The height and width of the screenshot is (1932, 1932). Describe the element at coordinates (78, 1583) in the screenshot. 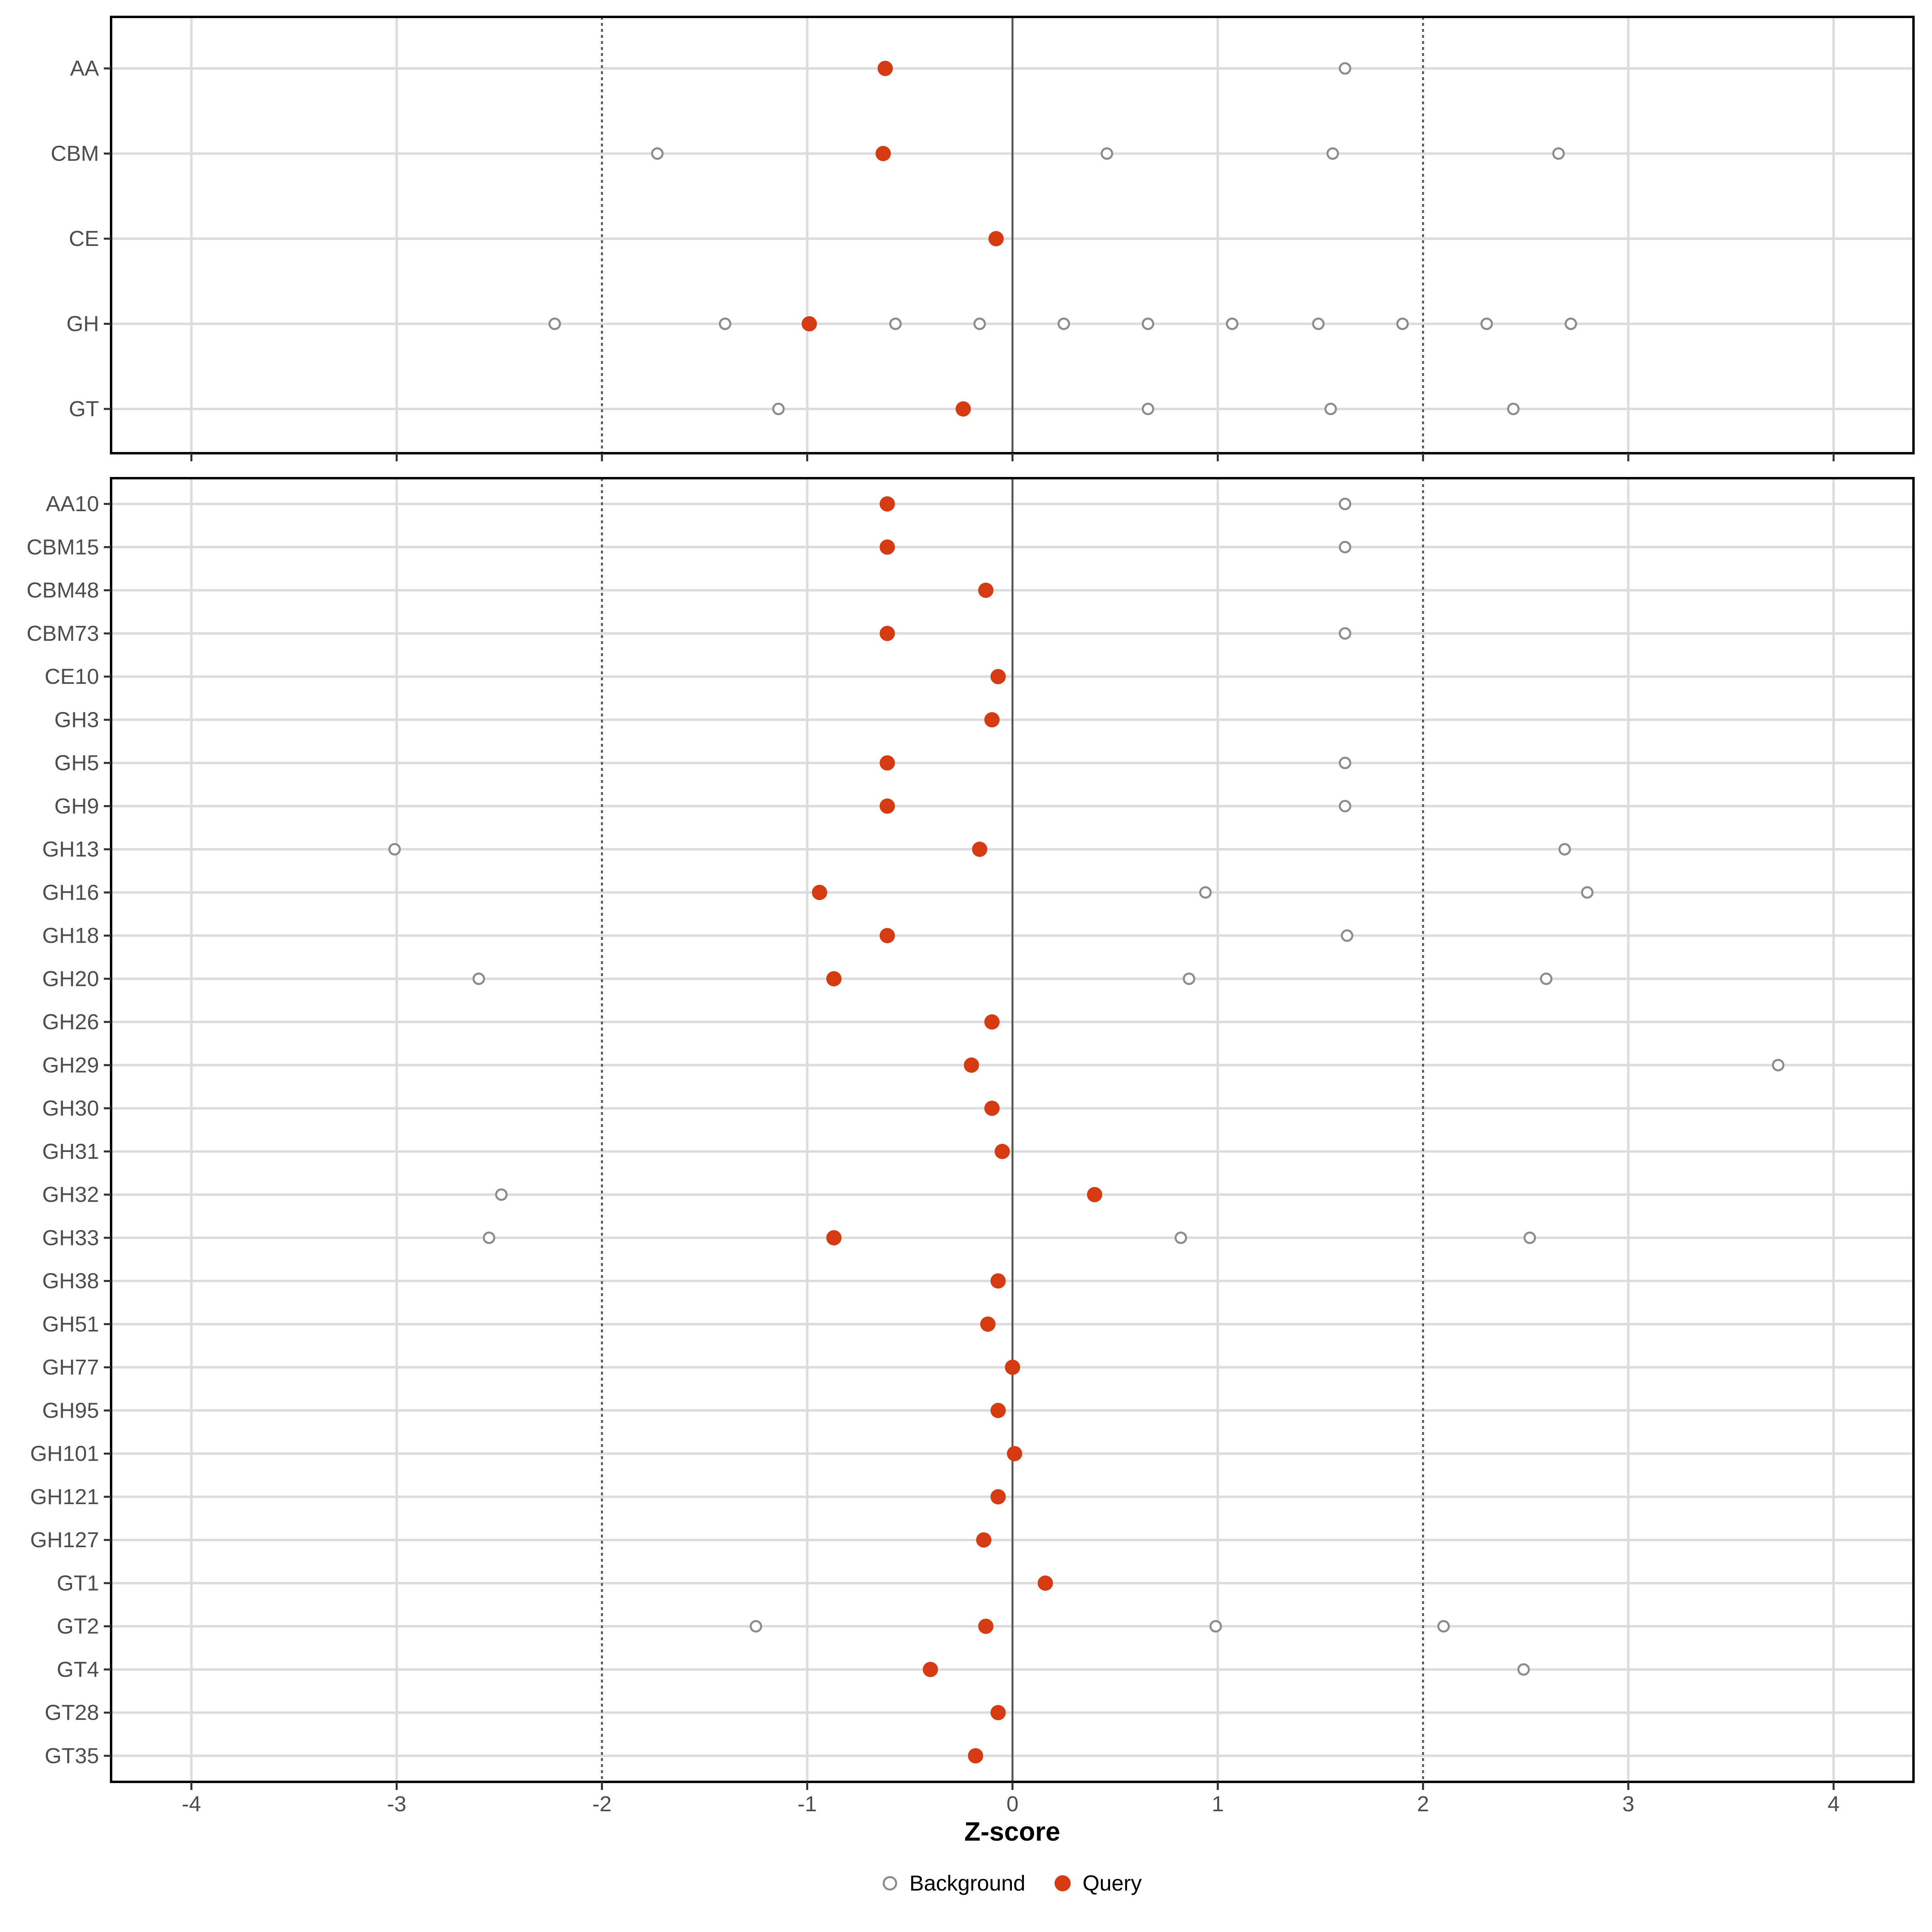

I see `y-axis-label: GT1` at that location.